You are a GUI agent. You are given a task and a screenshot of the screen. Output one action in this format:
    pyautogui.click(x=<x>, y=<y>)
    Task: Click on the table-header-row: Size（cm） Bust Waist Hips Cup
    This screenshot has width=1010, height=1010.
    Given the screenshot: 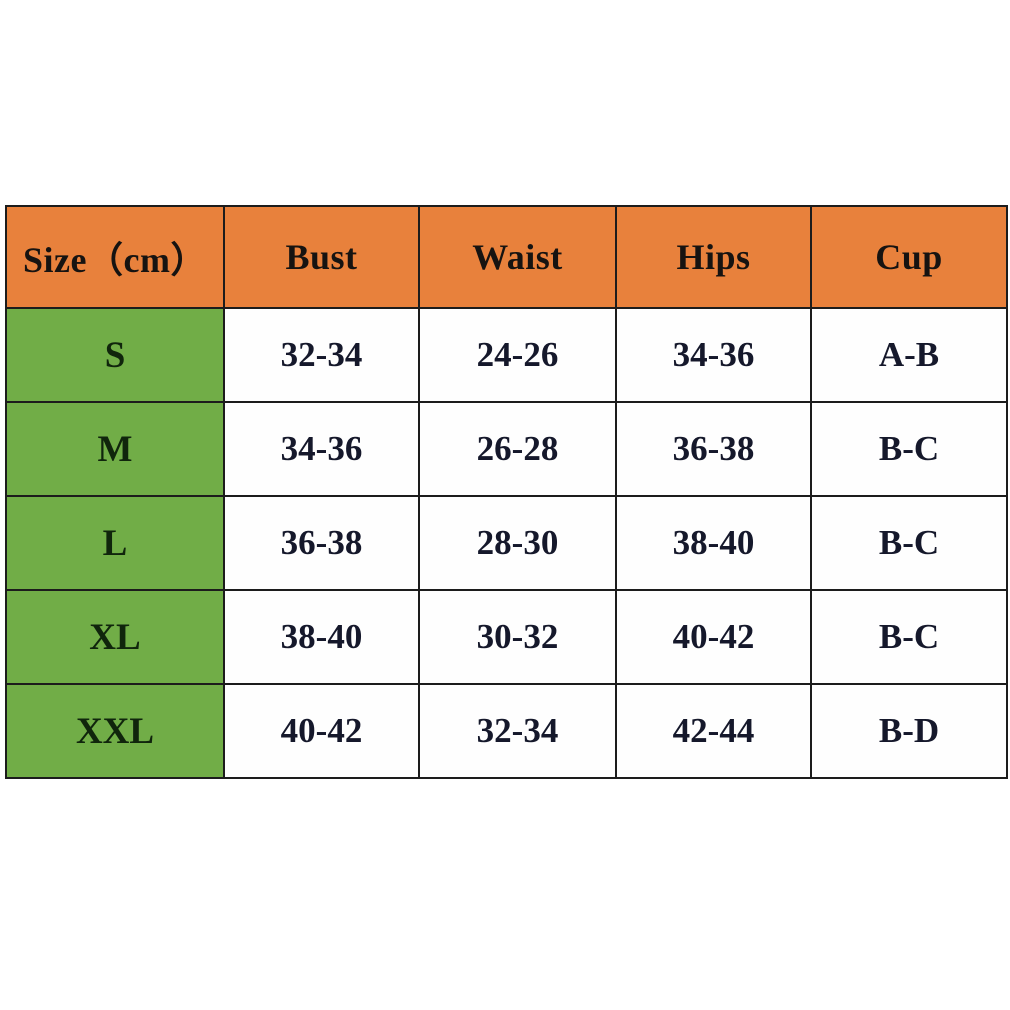 What is the action you would take?
    pyautogui.click(x=506, y=257)
    